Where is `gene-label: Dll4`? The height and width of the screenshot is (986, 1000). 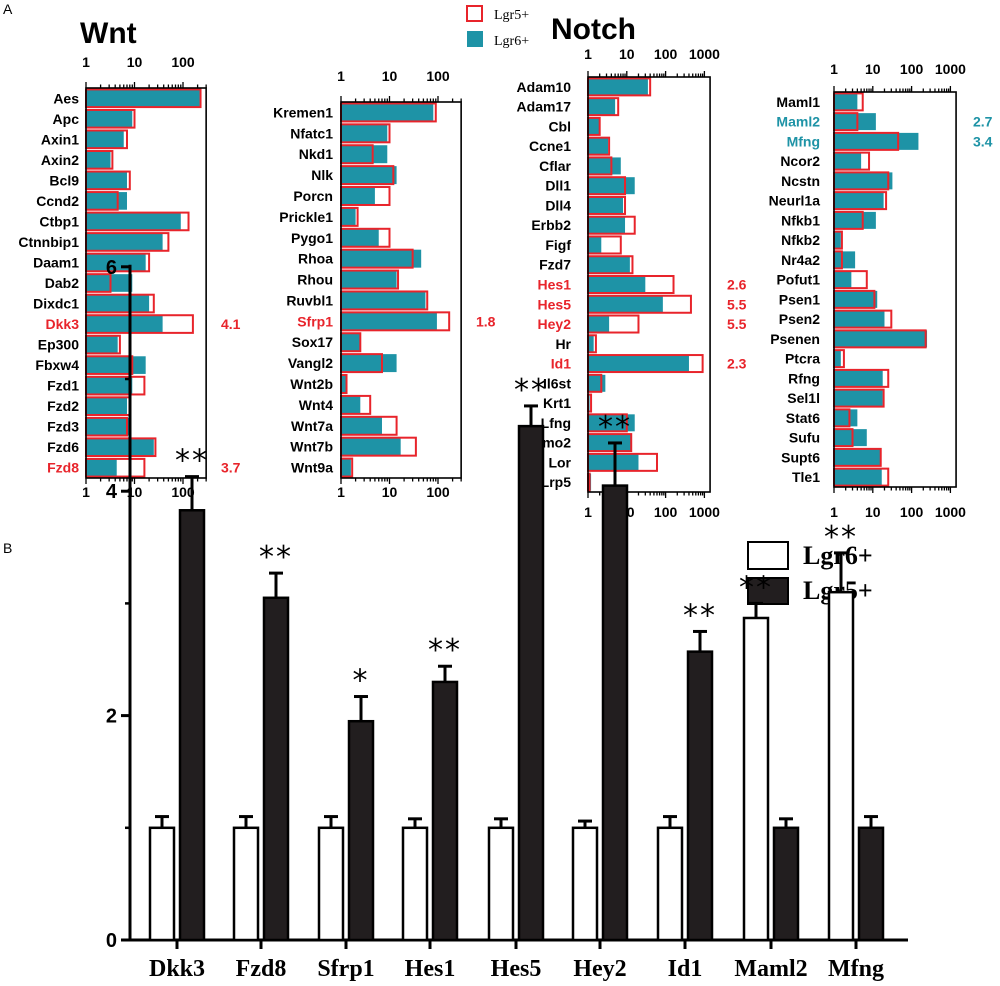
gene-label: Dll4 is located at coordinates (558, 205).